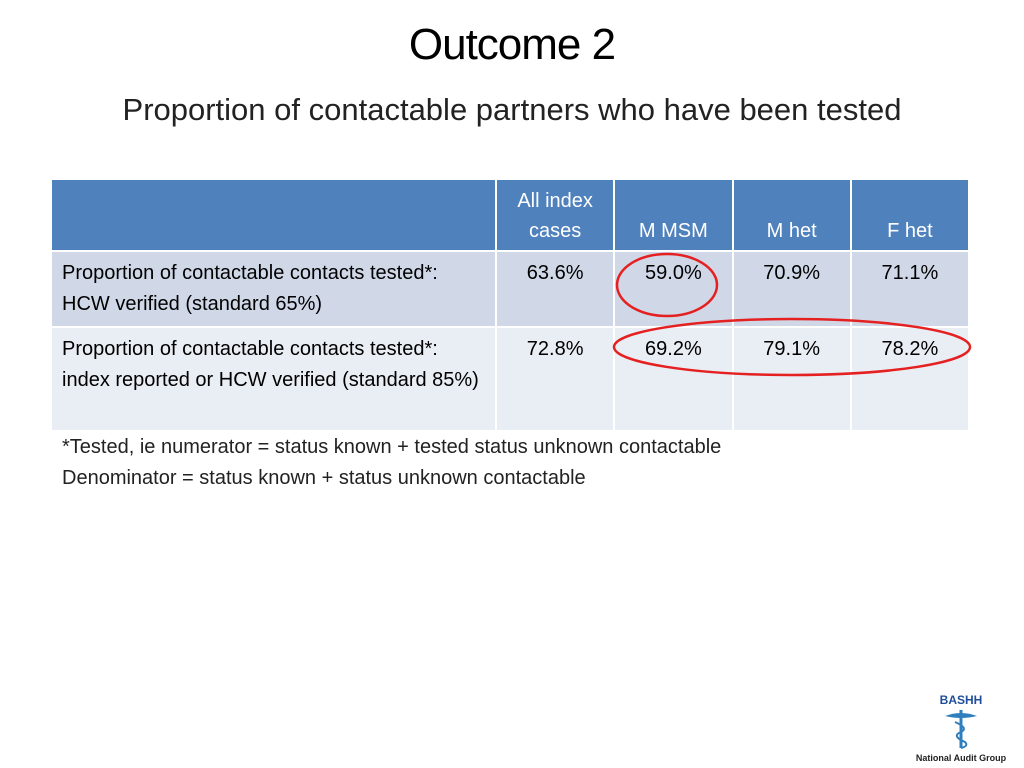 This screenshot has width=1024, height=768. I want to click on header-cell, so click(273, 215).